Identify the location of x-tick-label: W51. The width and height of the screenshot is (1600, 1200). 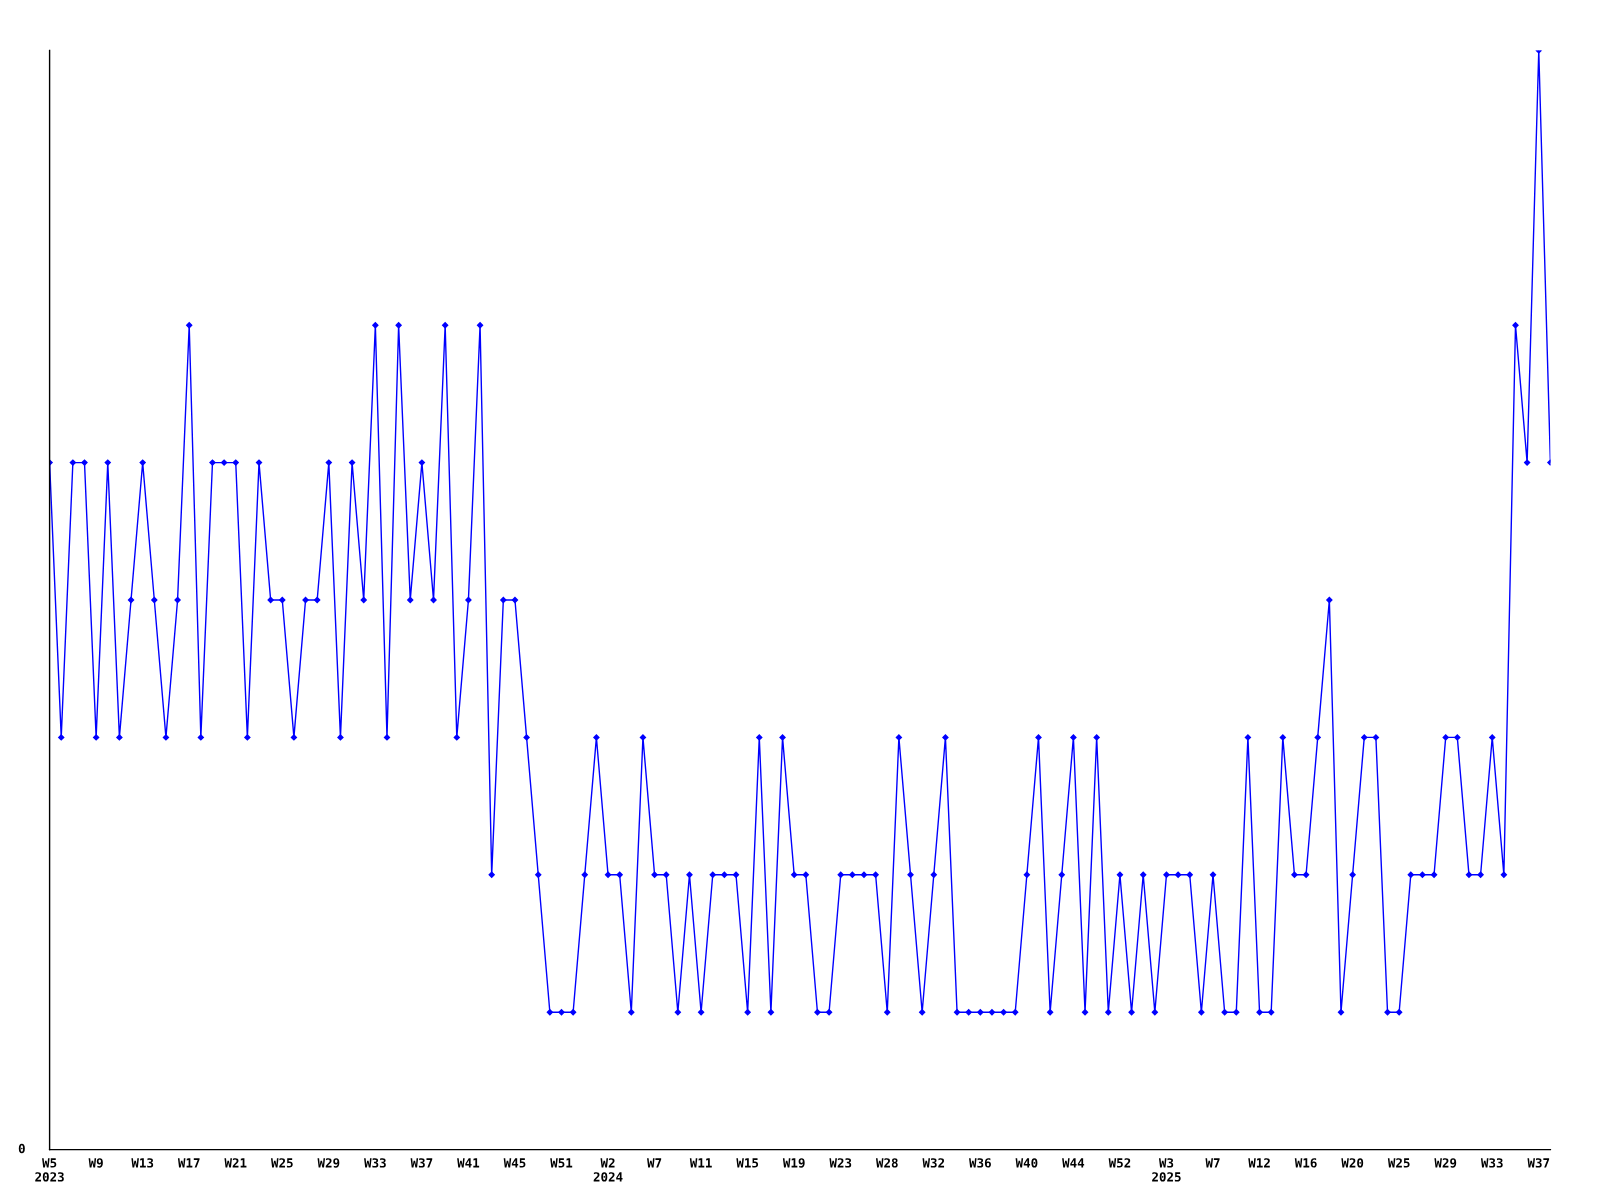
(561, 1163).